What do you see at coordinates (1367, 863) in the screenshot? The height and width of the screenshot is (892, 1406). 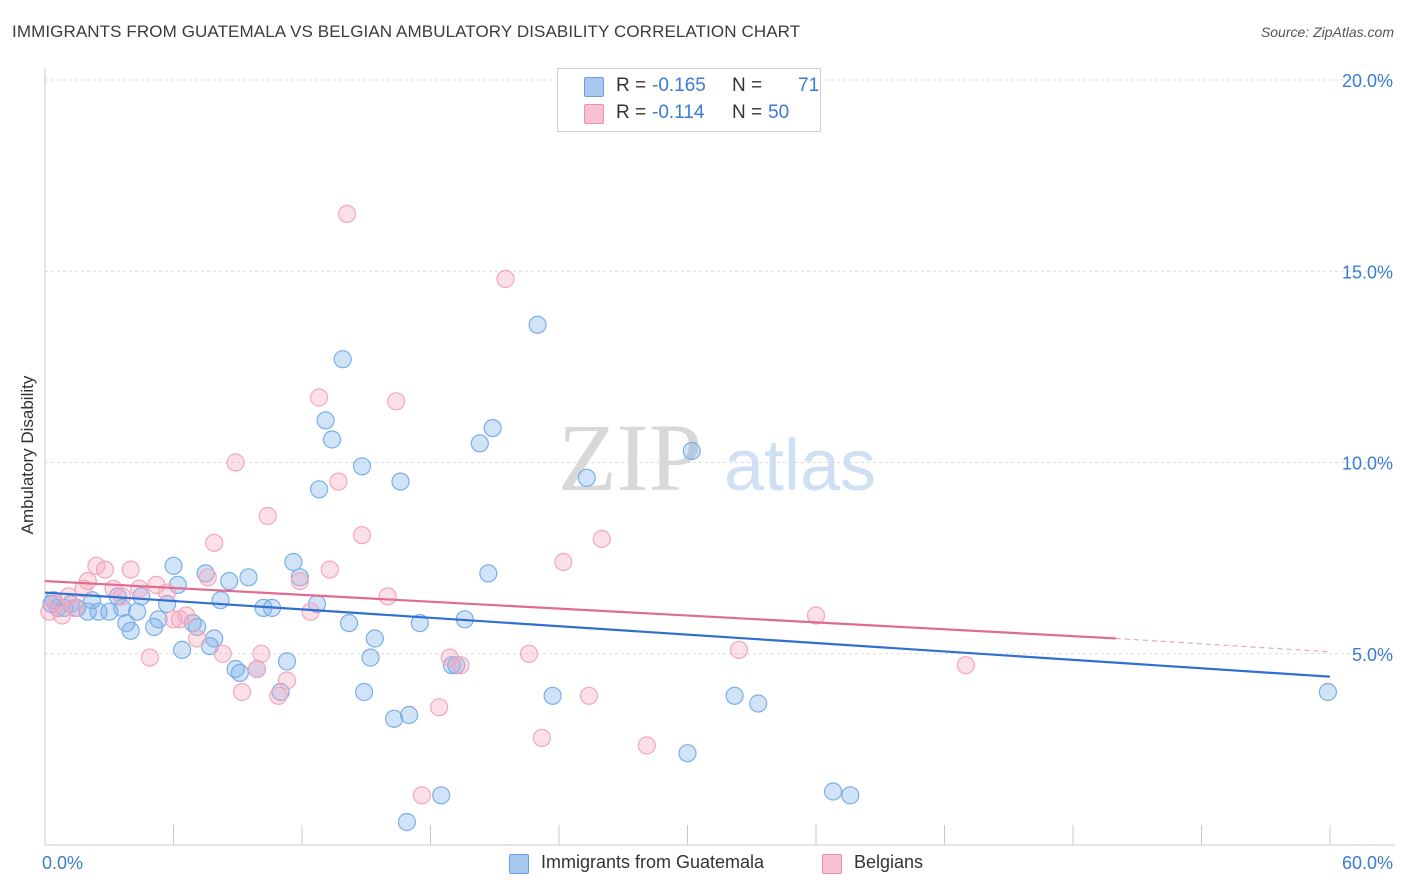 I see `x-tick-label: 60.0%` at bounding box center [1367, 863].